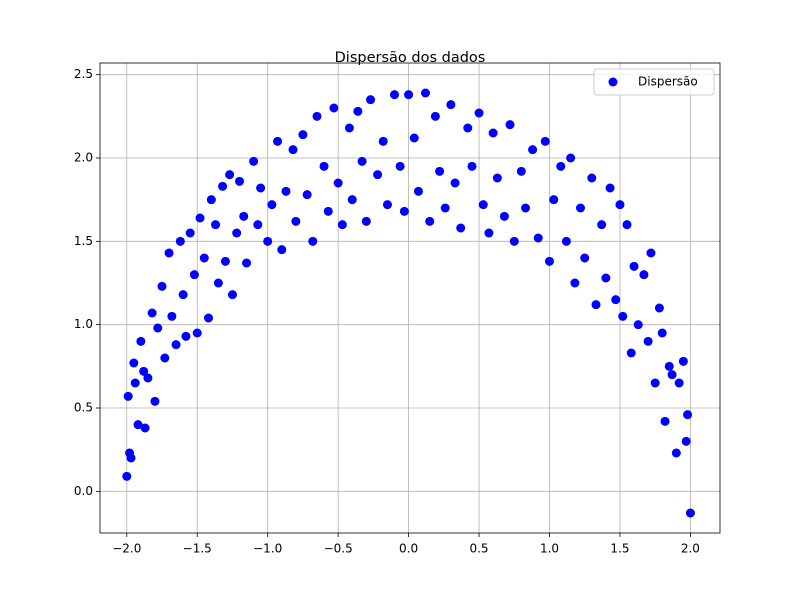 This screenshot has height=604, width=800. Describe the element at coordinates (83, 408) in the screenshot. I see `y-tick-label: 0.5` at that location.